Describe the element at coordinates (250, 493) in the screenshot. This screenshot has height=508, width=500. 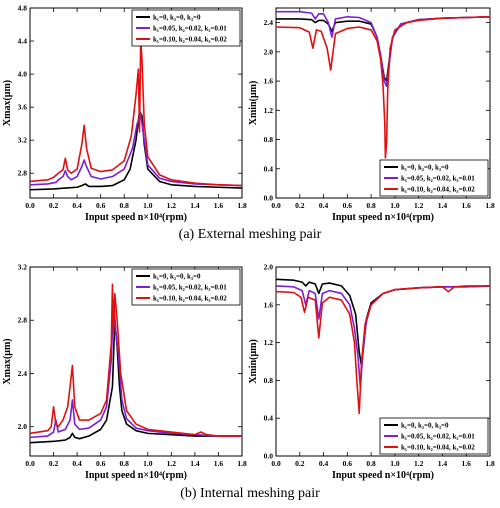
I see `caption-internal-meshing: (b) Internal meshing pair` at that location.